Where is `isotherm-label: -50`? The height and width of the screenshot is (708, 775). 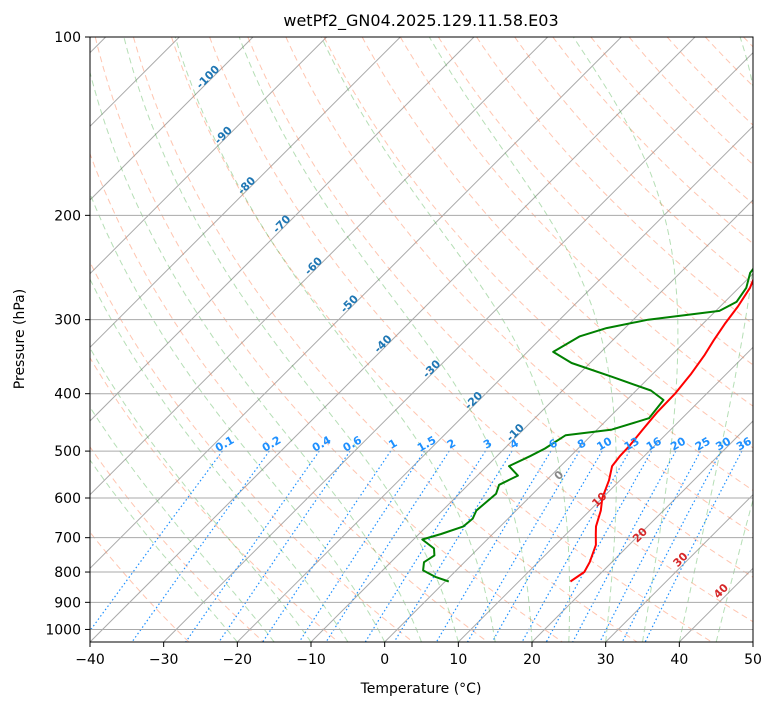
isotherm-label: -50 is located at coordinates (349, 303).